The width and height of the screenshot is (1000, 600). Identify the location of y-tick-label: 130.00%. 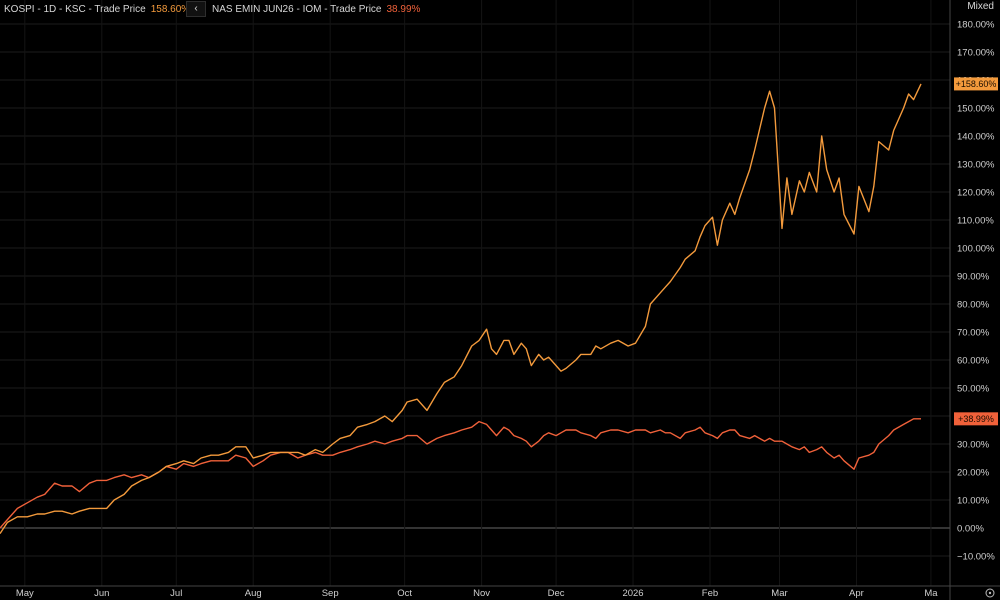
(976, 165).